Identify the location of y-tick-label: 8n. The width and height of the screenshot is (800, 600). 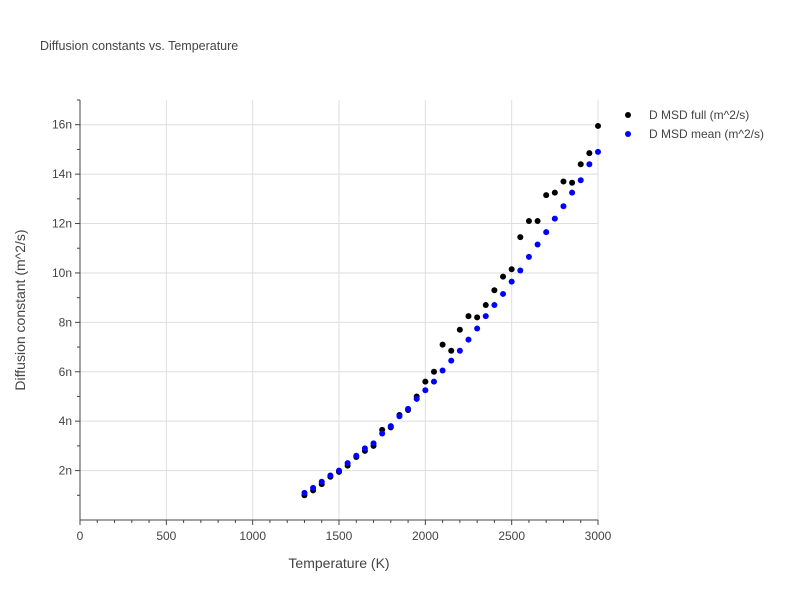
(65, 322).